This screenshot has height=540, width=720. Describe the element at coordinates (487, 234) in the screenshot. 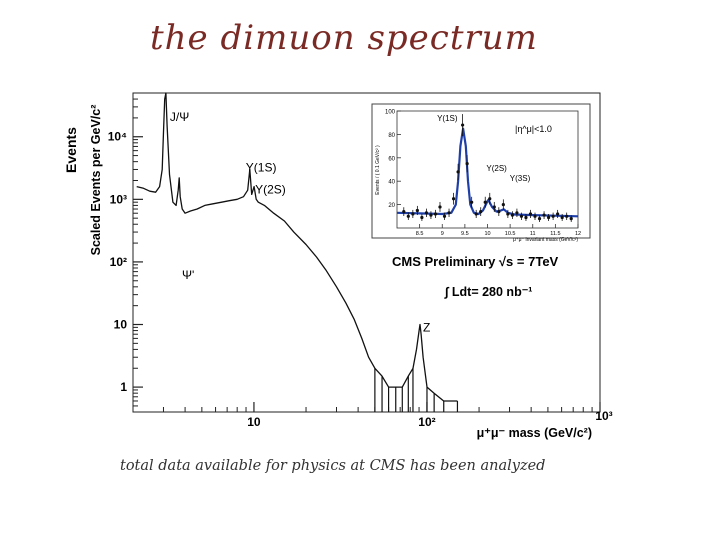

I see `inset-x-tick-label: 10` at that location.